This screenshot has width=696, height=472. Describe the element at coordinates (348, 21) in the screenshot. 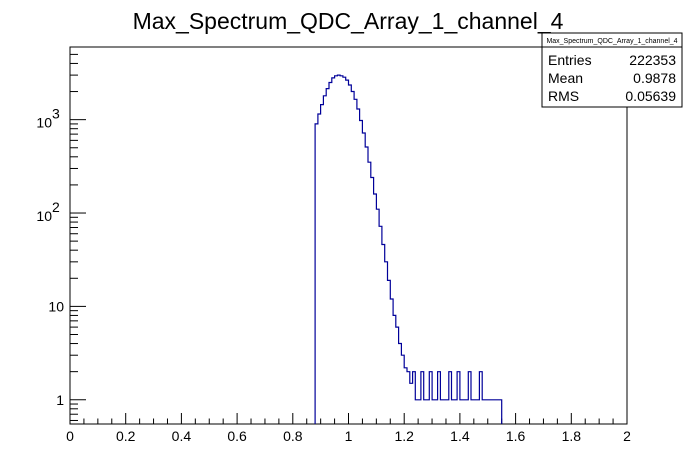

I see `chart-title: Max_Spectrum_QDC_Array_1_channel_4` at that location.